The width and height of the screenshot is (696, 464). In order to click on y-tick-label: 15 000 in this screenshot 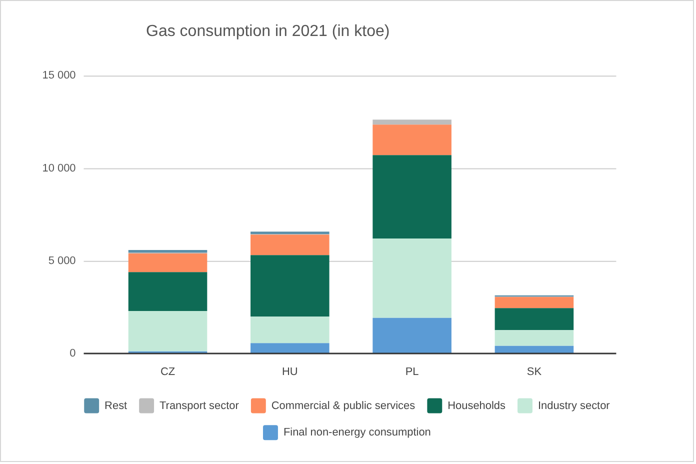, I will do `click(59, 76)`.